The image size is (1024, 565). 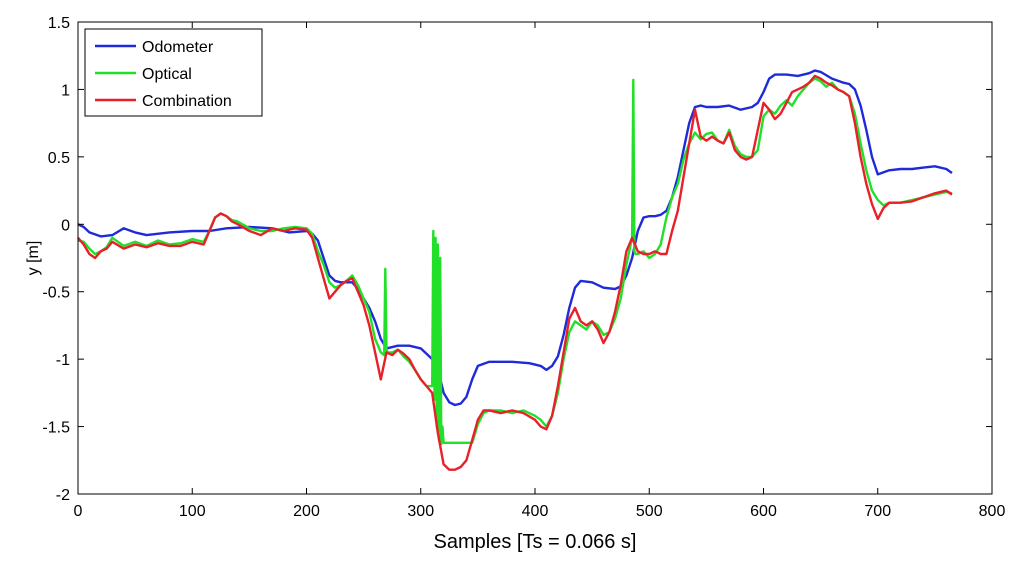 What do you see at coordinates (56, 428) in the screenshot?
I see `y-tick-label: -1.5` at bounding box center [56, 428].